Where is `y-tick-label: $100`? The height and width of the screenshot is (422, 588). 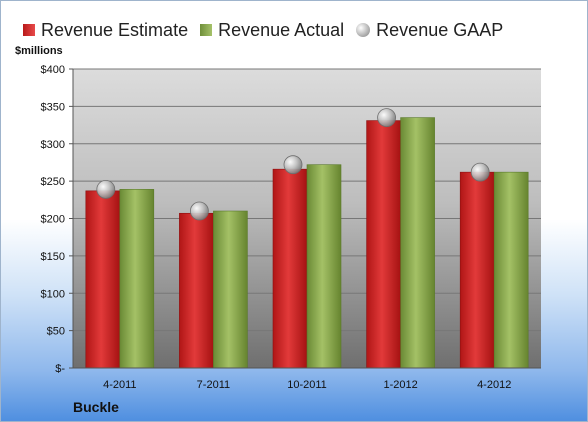
y-tick-label: $100 is located at coordinates (53, 294).